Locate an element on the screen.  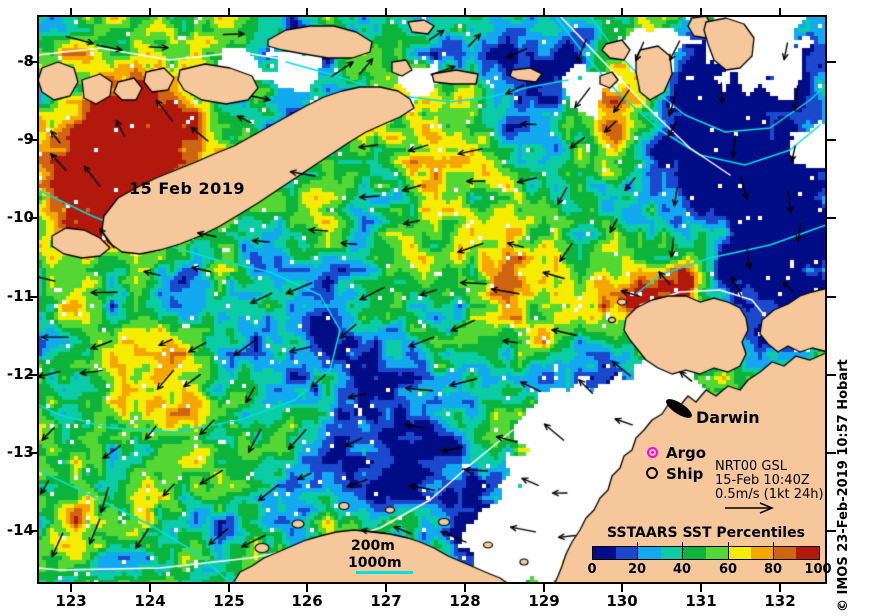
lat-tick-label: -14 is located at coordinates (20, 530).